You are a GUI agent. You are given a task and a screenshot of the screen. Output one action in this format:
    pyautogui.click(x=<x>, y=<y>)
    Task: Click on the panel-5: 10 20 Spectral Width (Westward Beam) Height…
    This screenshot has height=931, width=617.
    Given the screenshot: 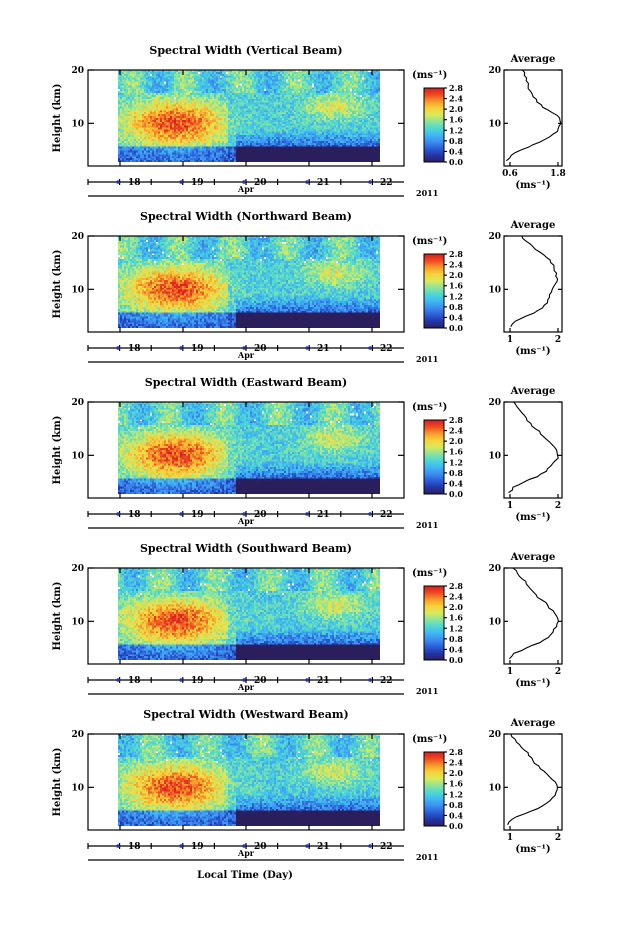 What is the action you would take?
    pyautogui.click(x=307, y=785)
    